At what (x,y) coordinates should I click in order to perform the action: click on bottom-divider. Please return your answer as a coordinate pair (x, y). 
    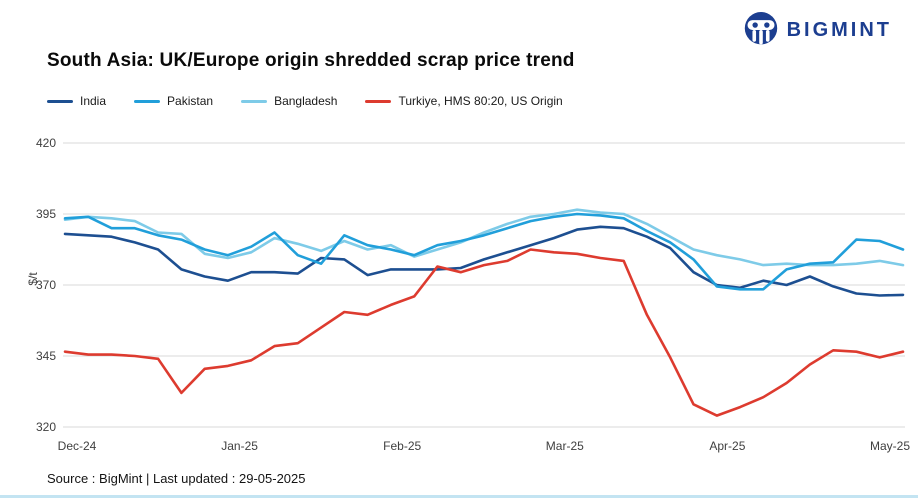
    Looking at the image, I should click on (459, 496).